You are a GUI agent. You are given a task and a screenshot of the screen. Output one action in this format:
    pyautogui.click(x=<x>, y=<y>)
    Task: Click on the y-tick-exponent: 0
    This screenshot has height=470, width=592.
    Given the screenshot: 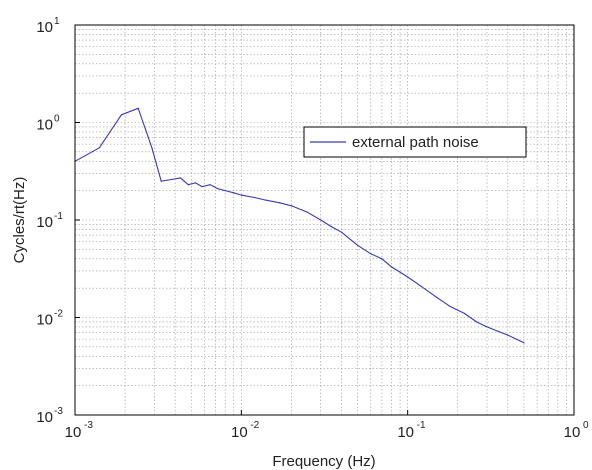 What is the action you would take?
    pyautogui.click(x=57, y=119)
    